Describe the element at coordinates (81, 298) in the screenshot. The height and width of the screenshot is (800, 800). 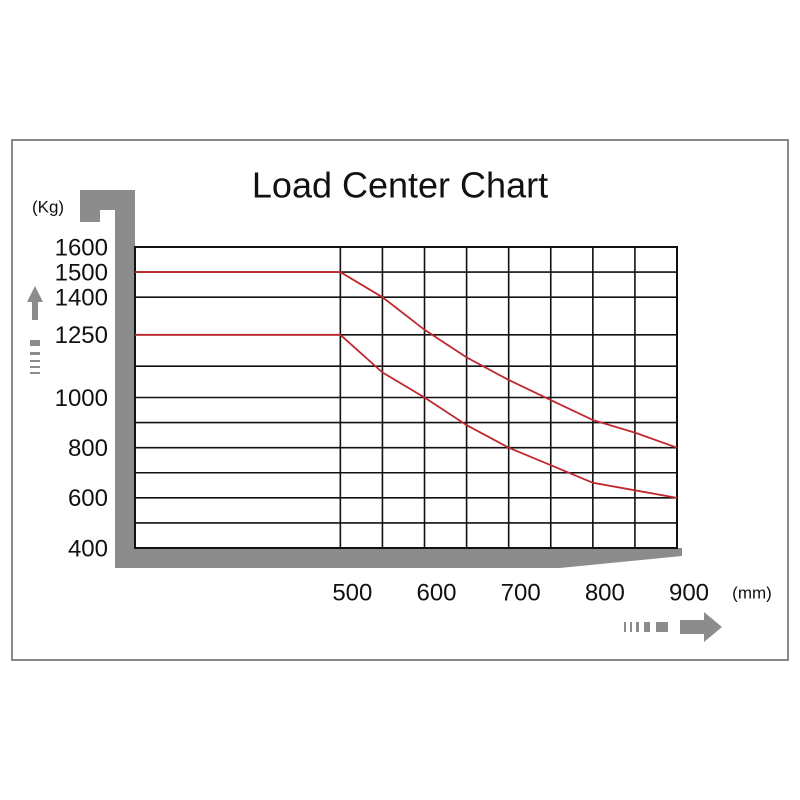
I see `y-tick-label: 1400` at that location.